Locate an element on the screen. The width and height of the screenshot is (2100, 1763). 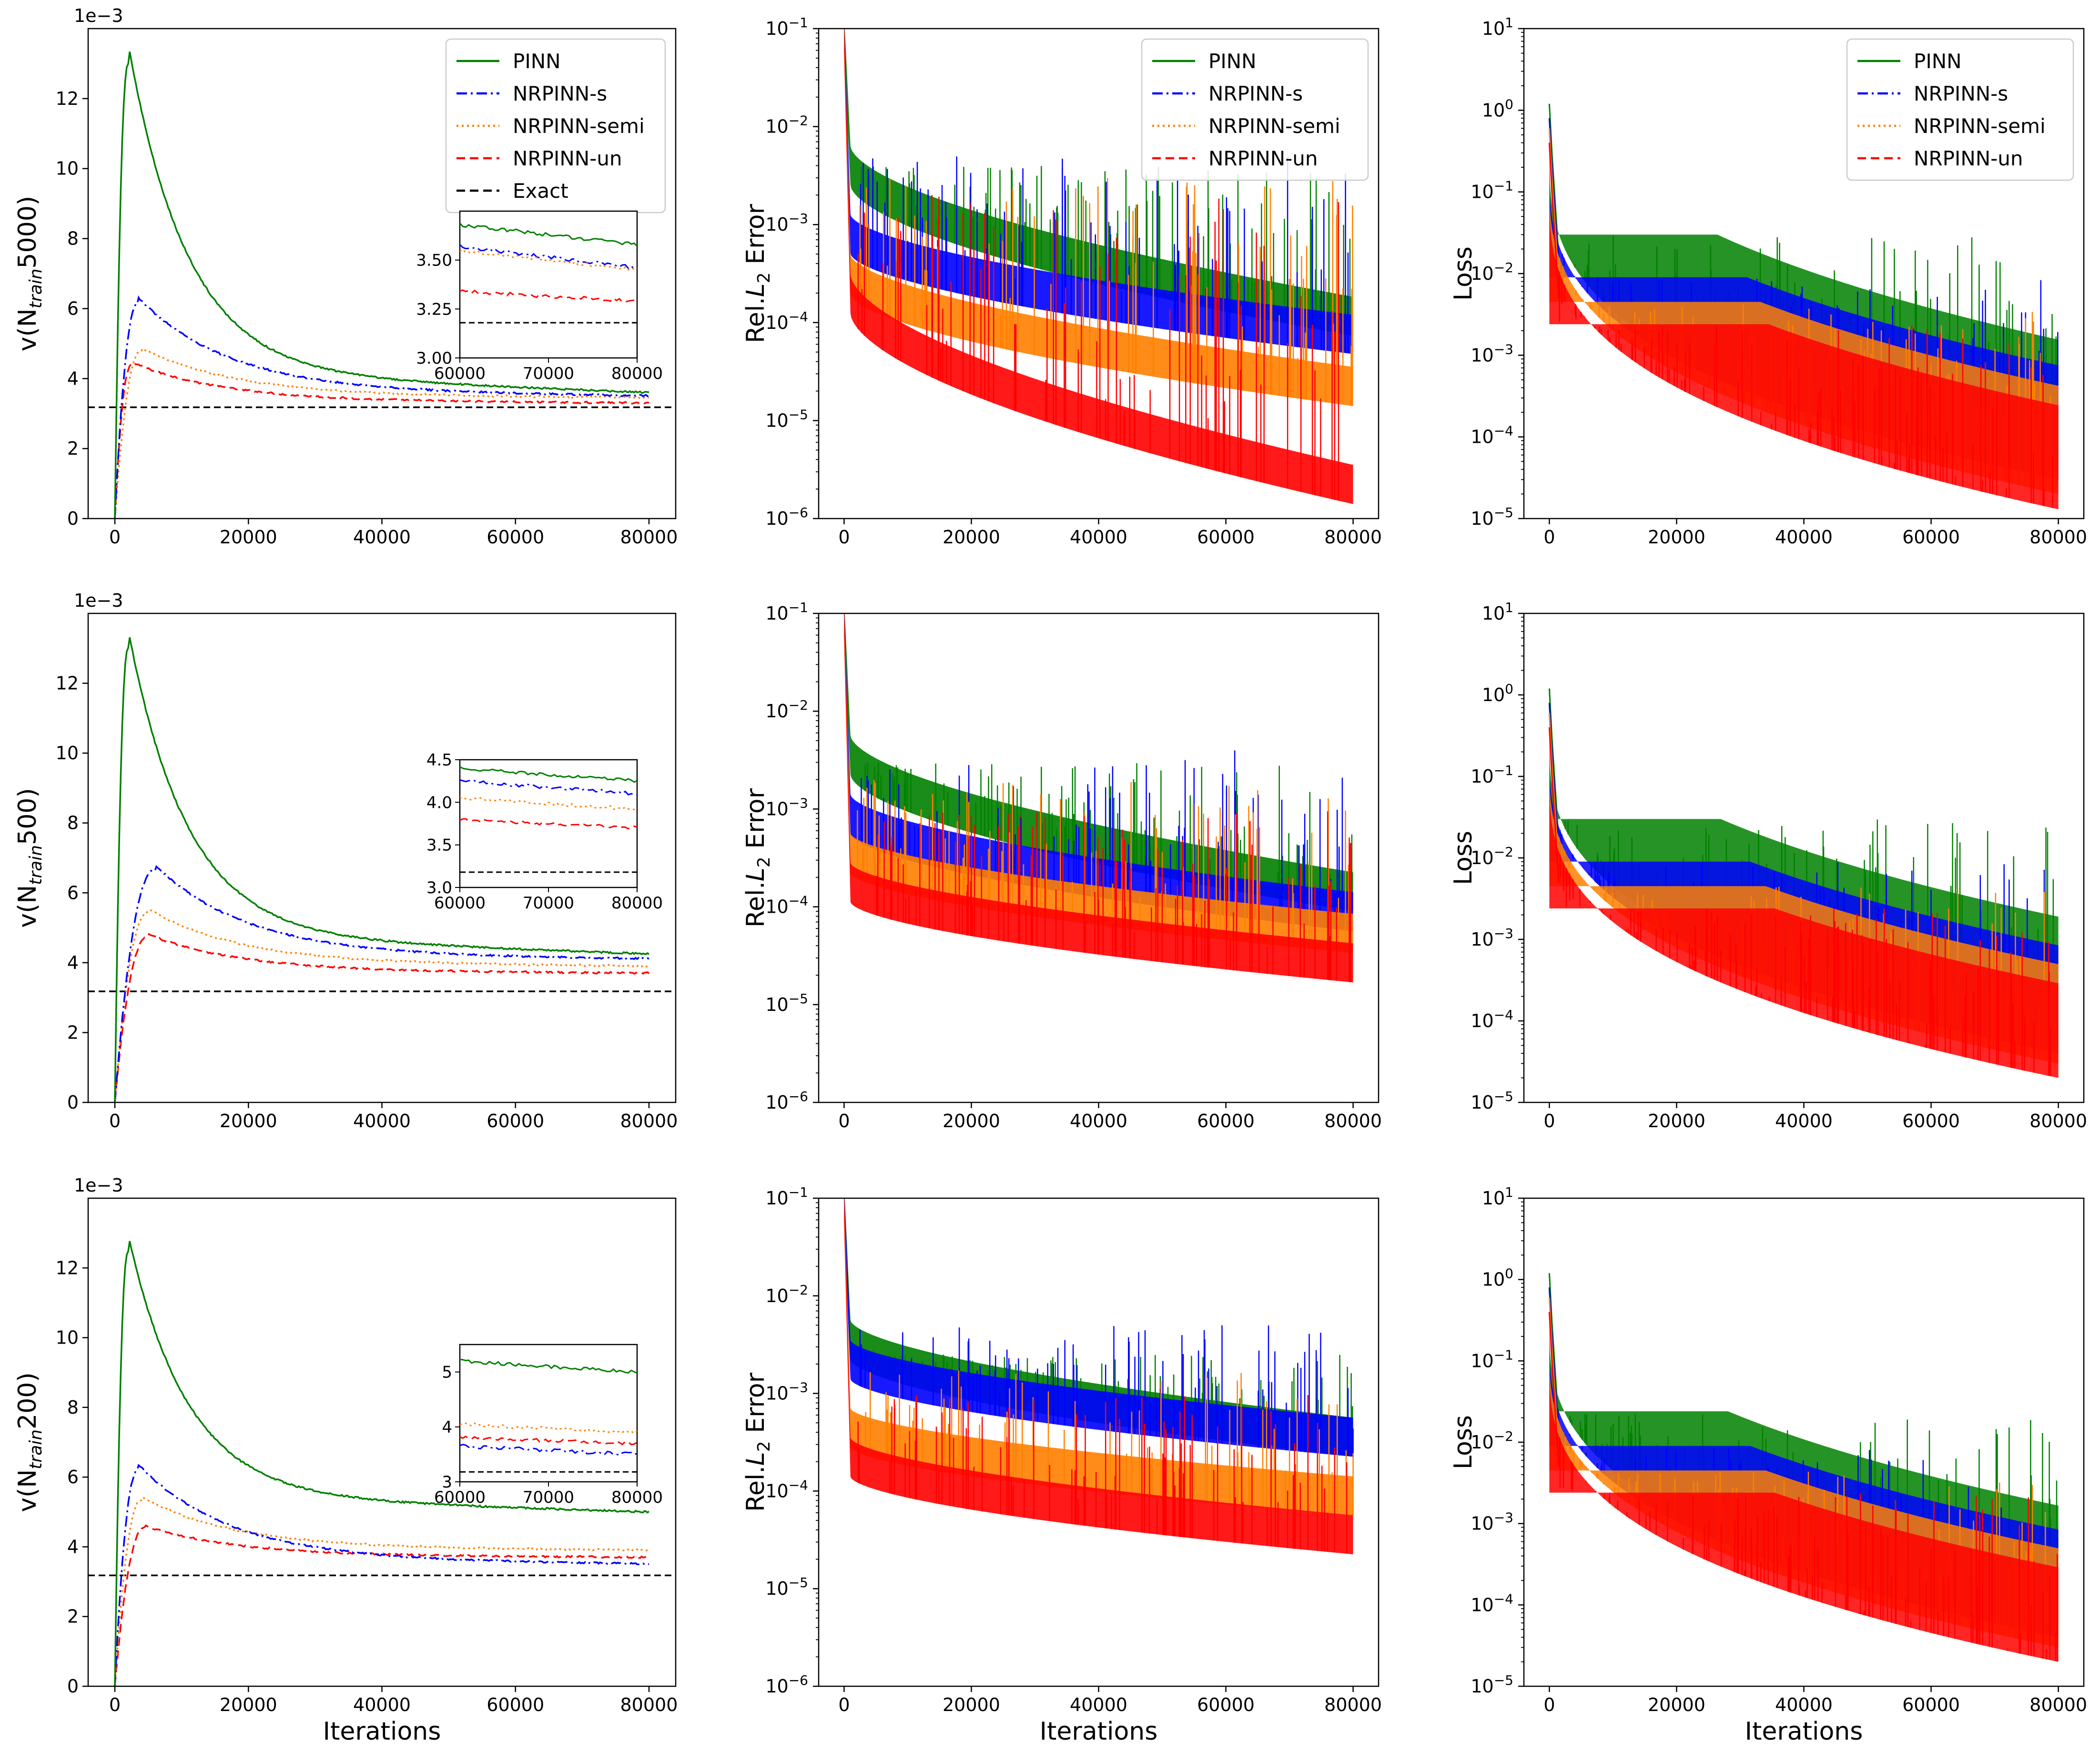
inset-y-tick-label: 4.5 is located at coordinates (439, 760).